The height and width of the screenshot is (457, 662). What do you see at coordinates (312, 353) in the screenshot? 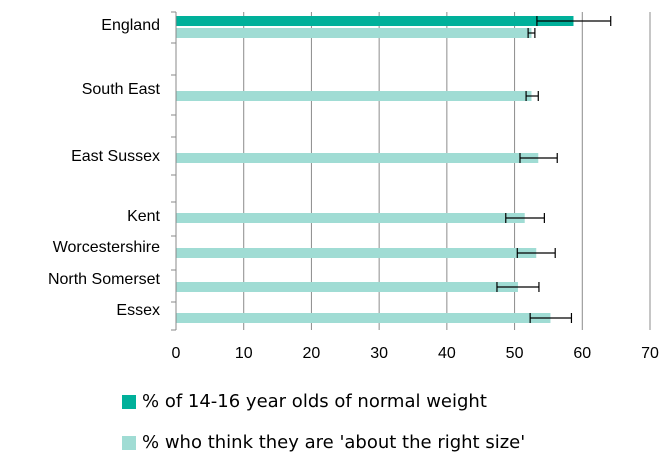
I see `x-tick-label: 20` at bounding box center [312, 353].